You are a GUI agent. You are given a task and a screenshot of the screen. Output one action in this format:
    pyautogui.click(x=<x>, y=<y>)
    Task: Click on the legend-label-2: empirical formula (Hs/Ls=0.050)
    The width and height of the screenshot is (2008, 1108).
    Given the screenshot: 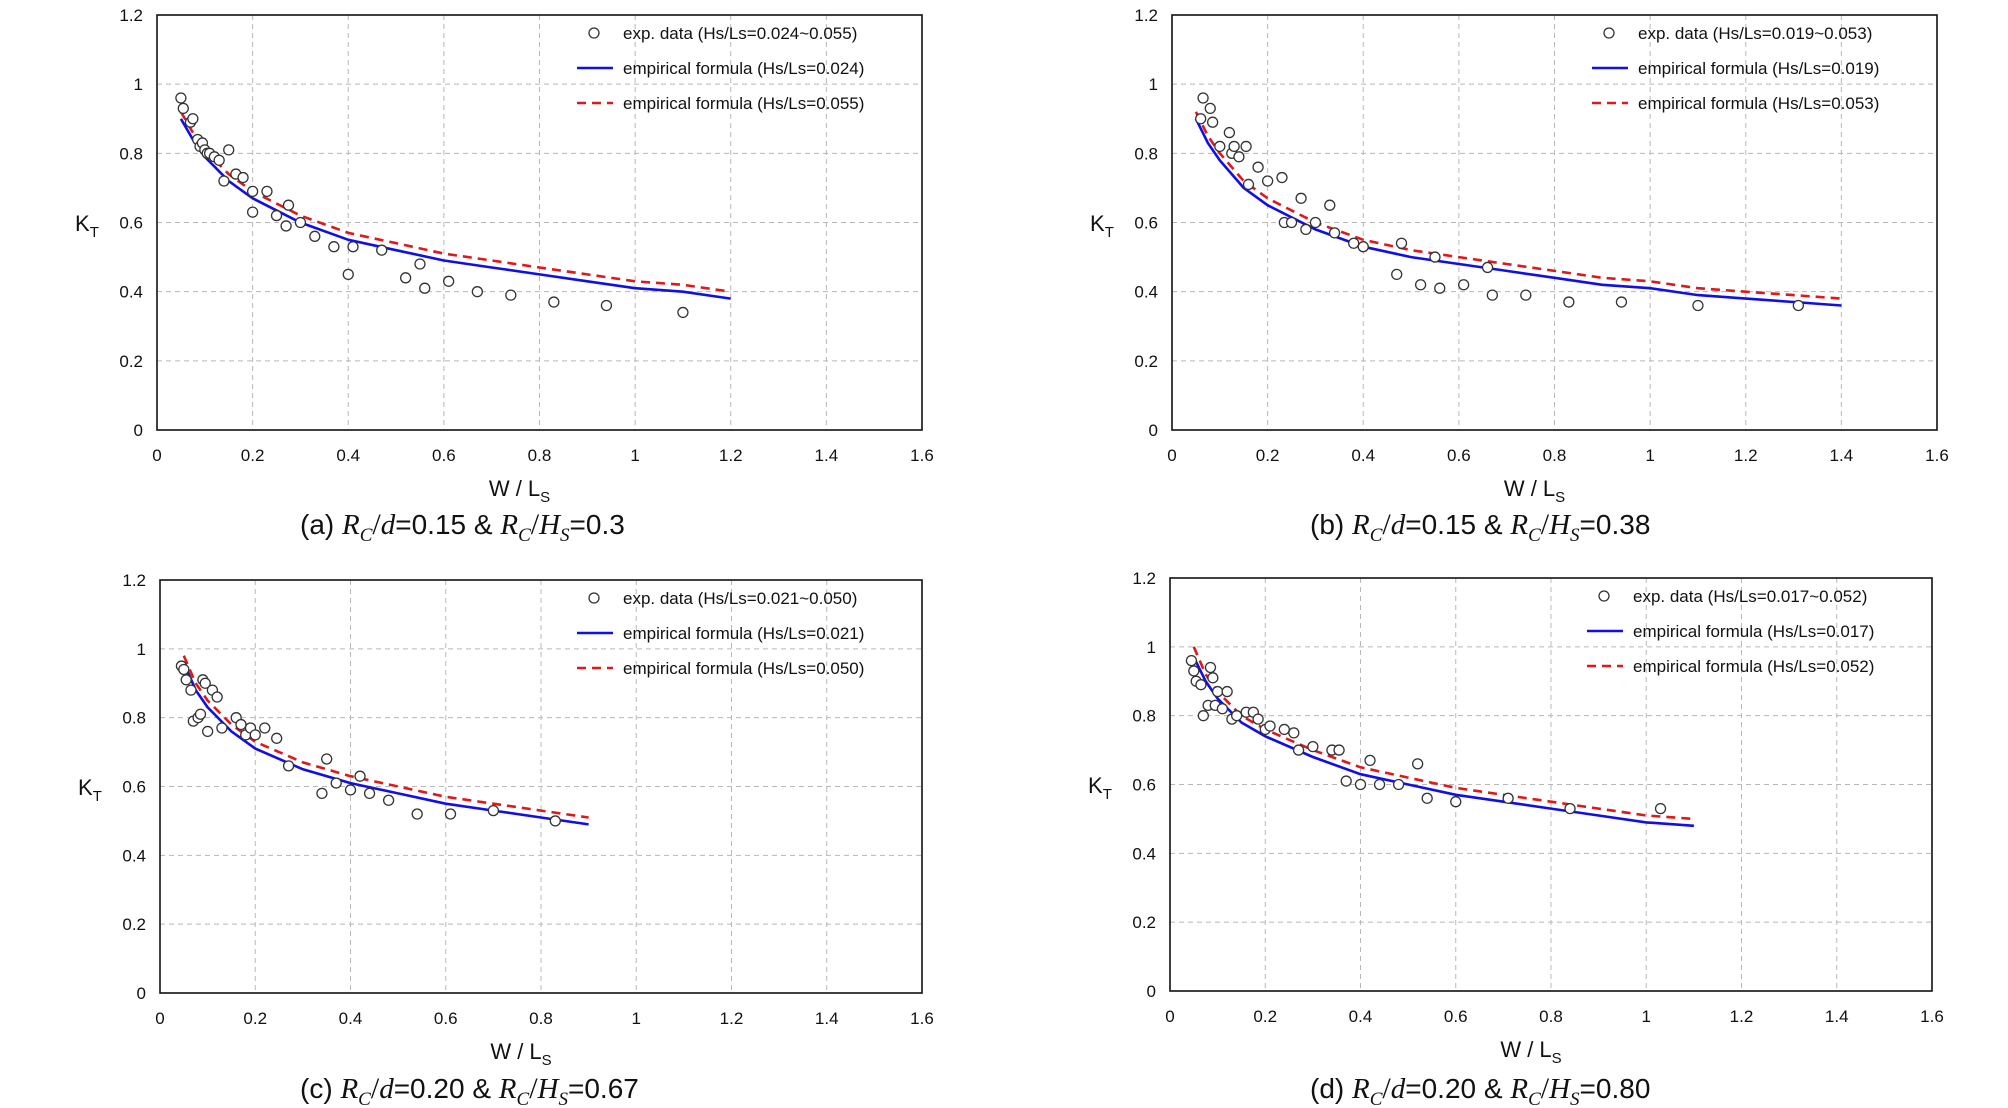 What is the action you would take?
    pyautogui.click(x=743, y=668)
    